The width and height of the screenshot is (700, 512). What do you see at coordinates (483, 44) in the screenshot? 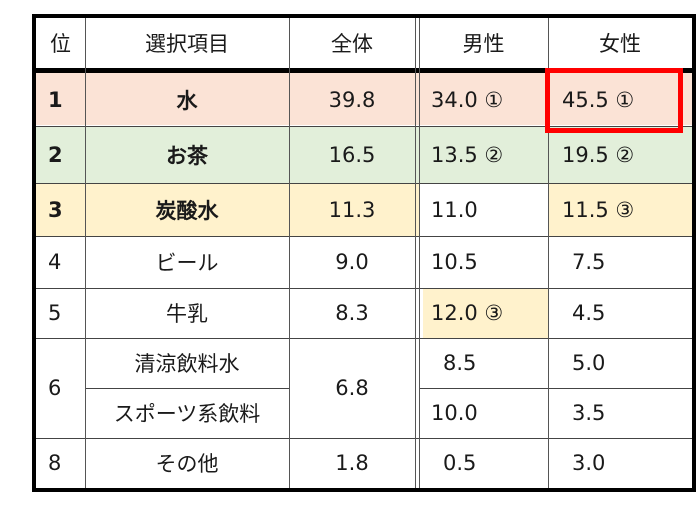
I see `header-male: 男性` at bounding box center [483, 44].